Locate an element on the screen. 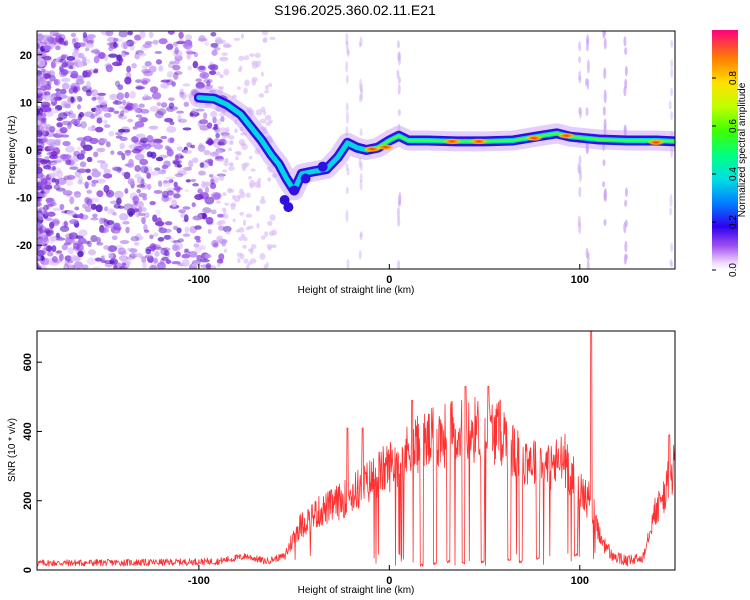  snr-xlabel: Height of straight line (km) is located at coordinates (356, 590).